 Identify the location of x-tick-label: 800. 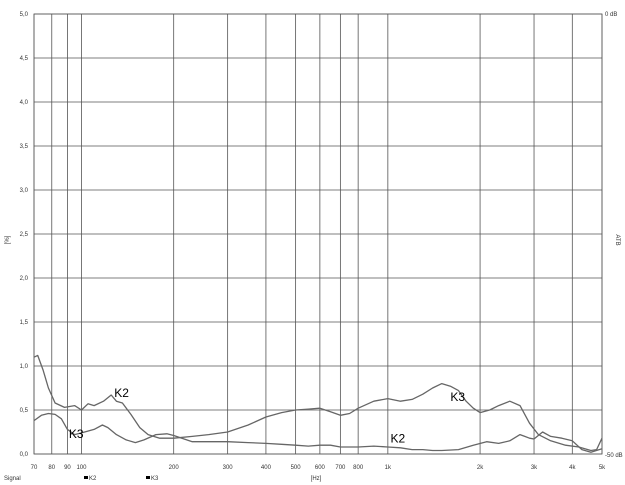
(358, 468).